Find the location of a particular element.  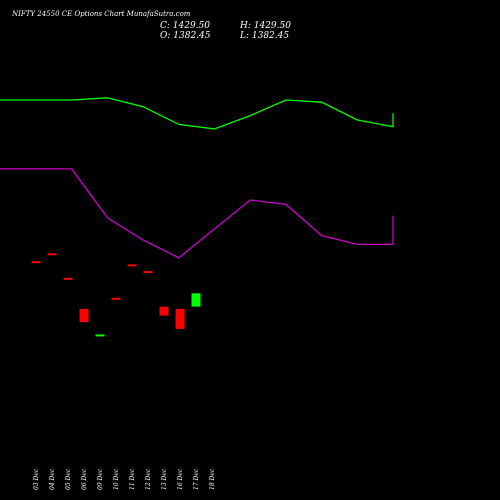

low-value: L: 1382.45 is located at coordinates (264, 36).